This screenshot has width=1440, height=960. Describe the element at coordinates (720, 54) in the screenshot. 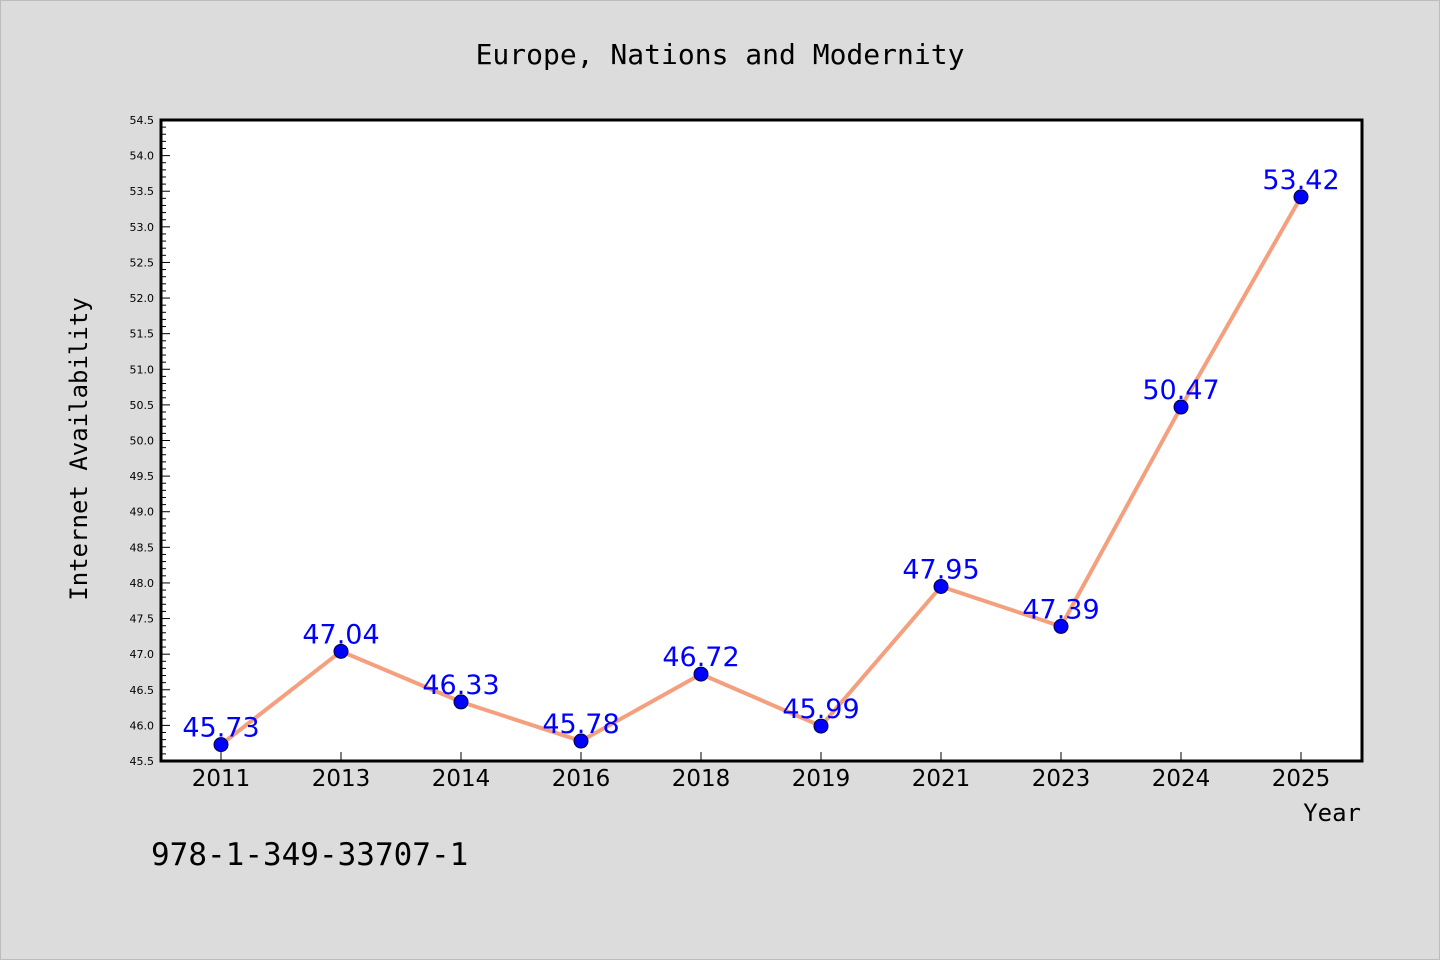

I see `chart-title: Europe, Nations and Modernity` at that location.